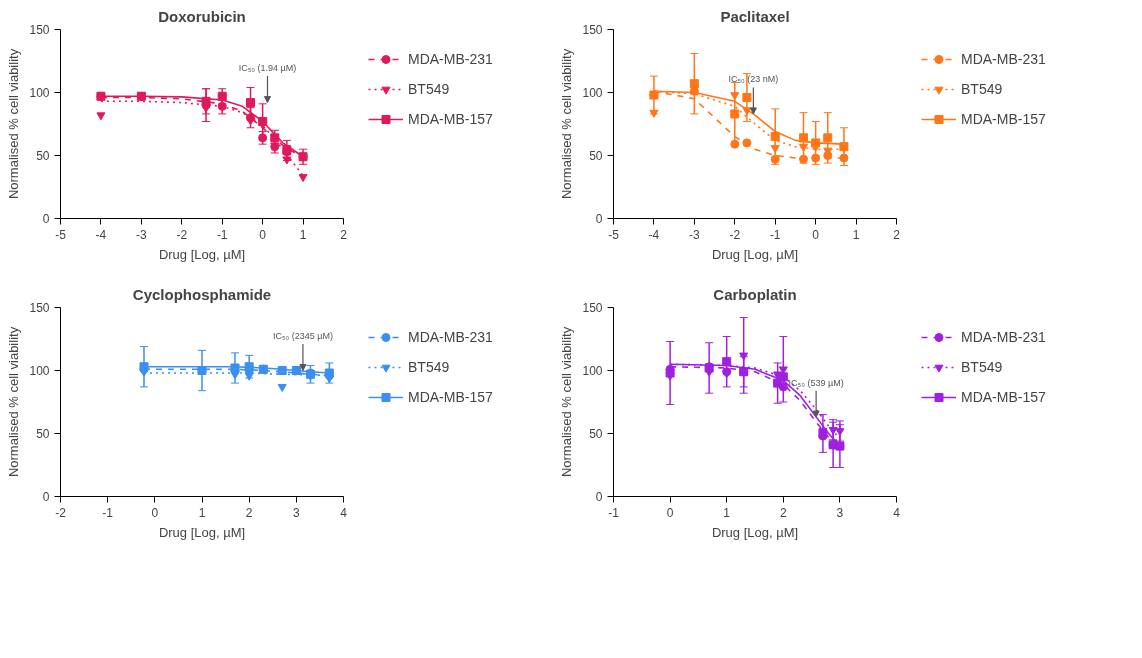 The image size is (1142, 658). I want to click on annotation: IC₅₀ (539 µM), so click(816, 382).